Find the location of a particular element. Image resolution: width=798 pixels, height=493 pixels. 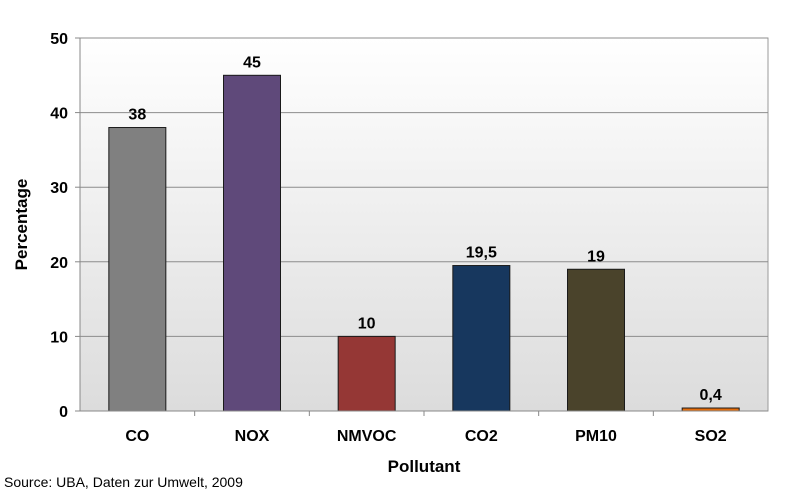

x-tick-label-nox: NOX is located at coordinates (252, 436).